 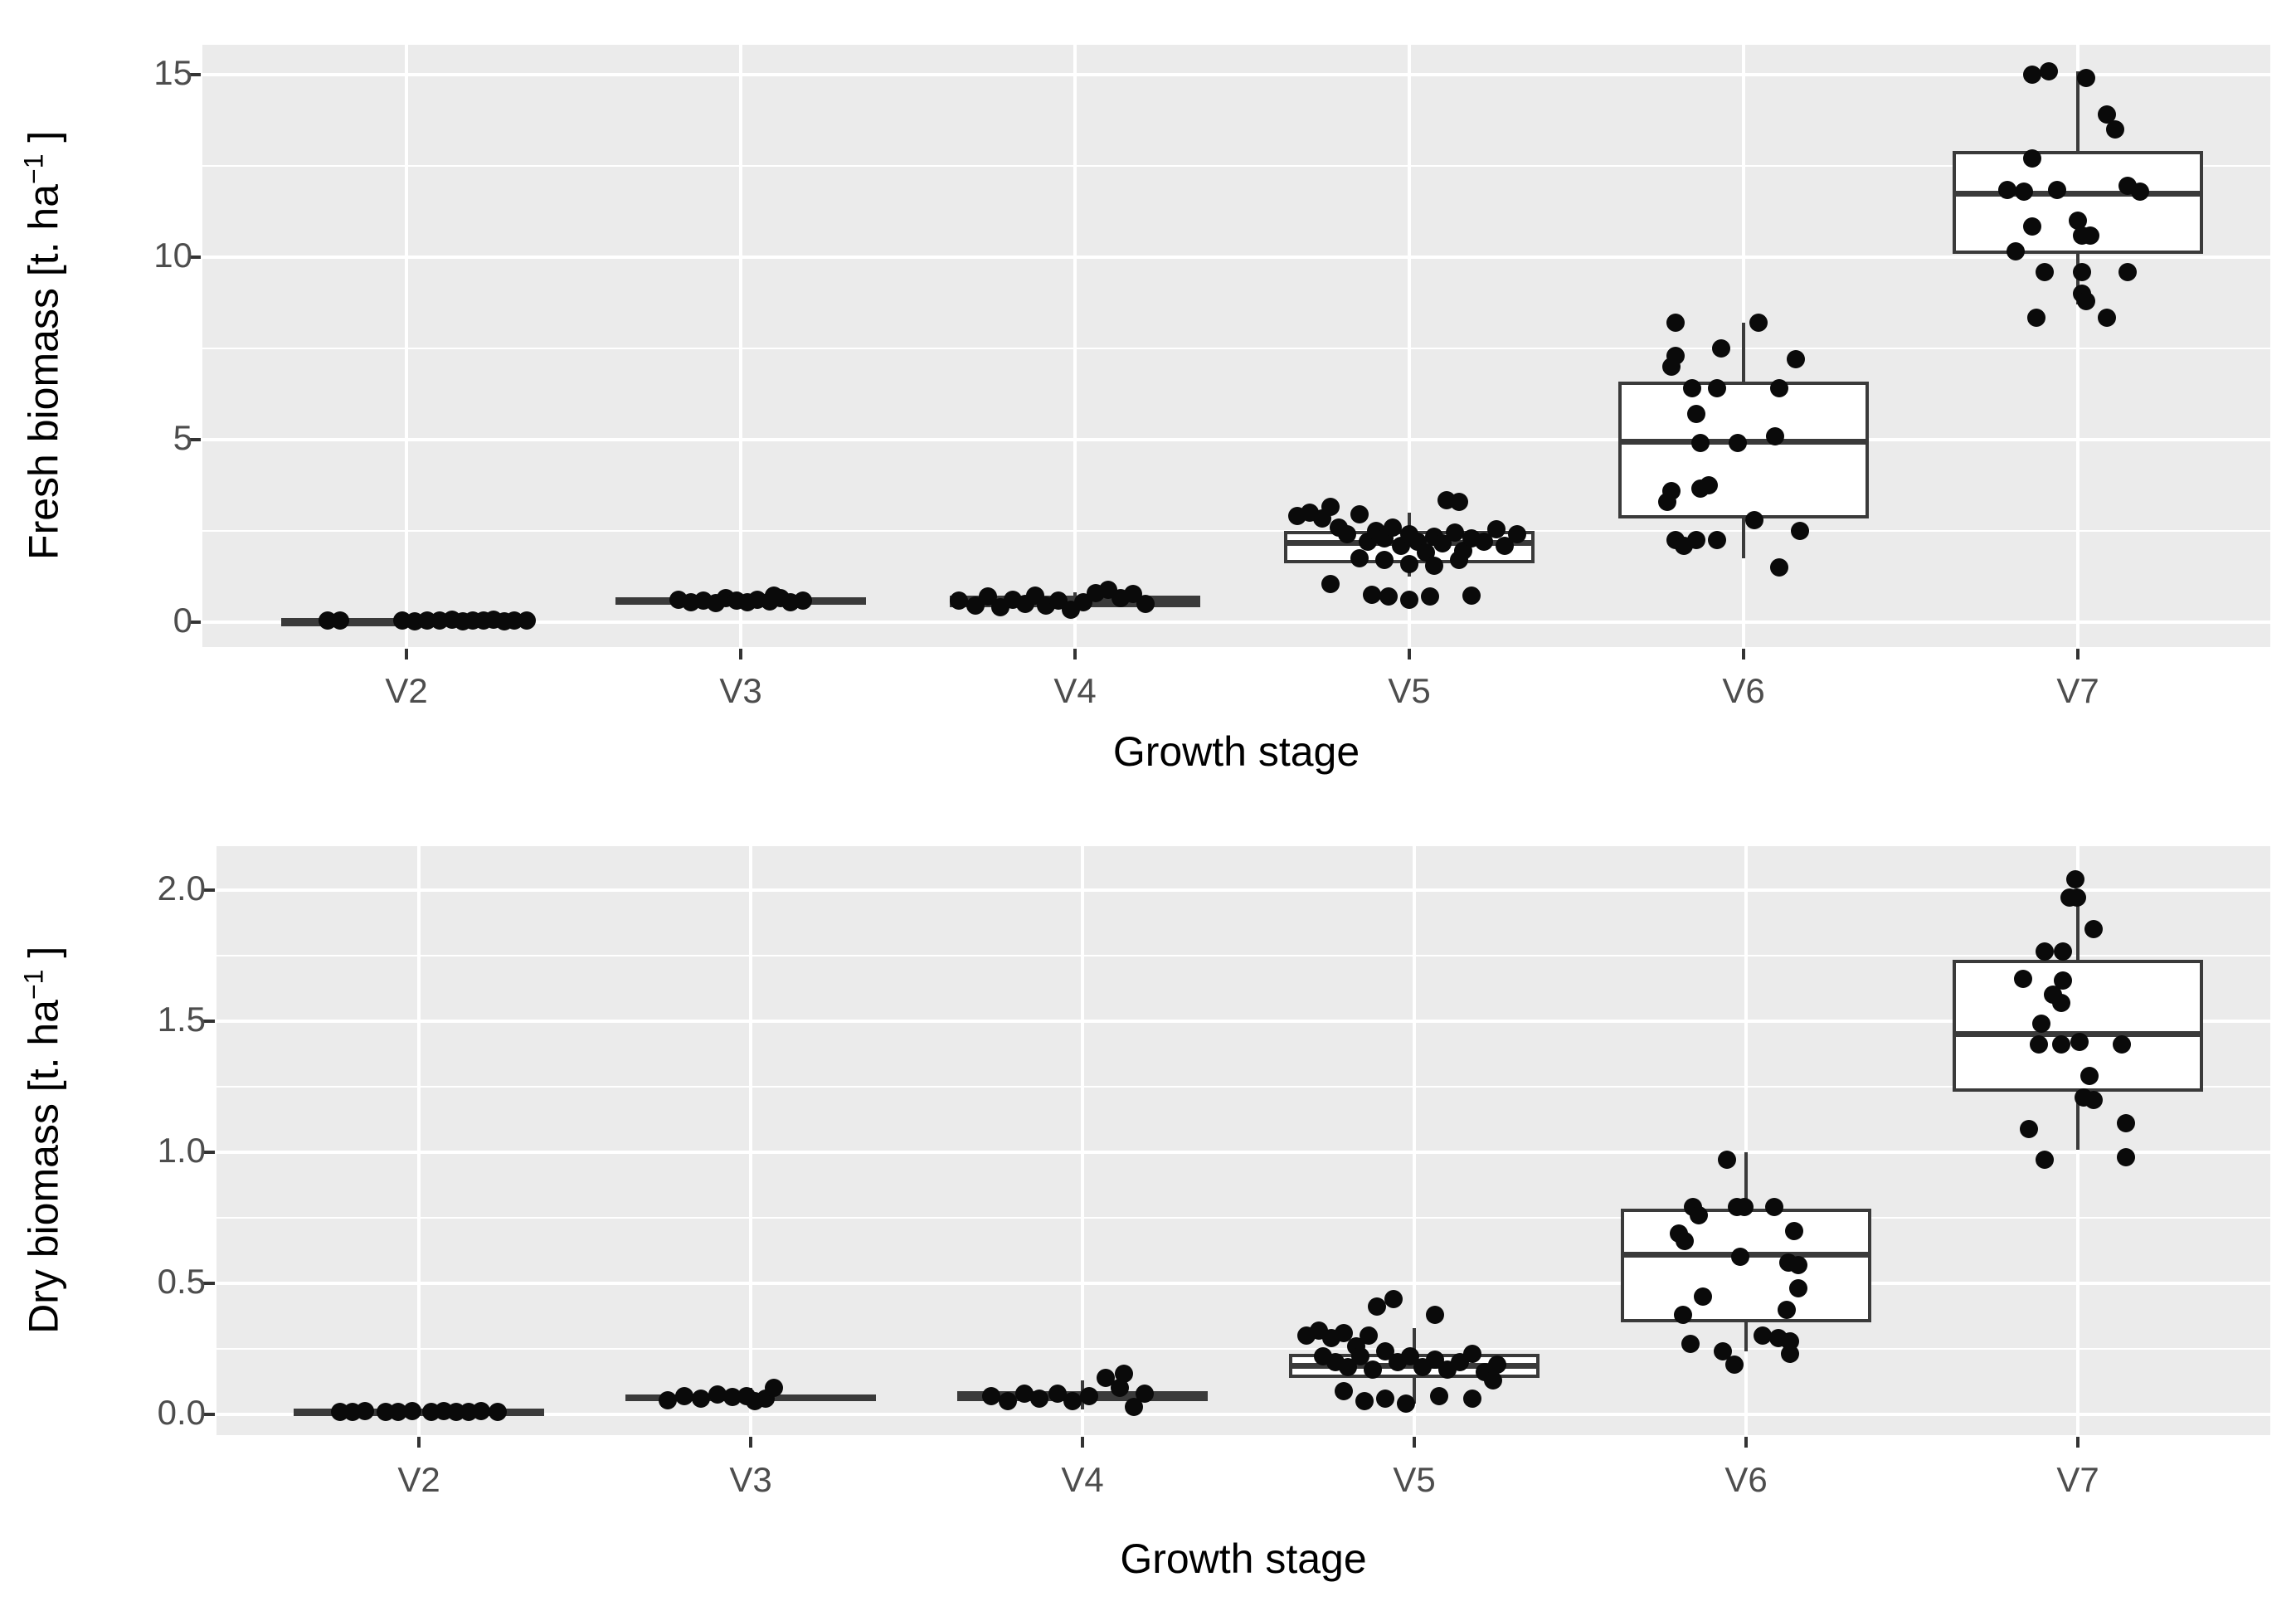 What do you see at coordinates (1415, 1479) in the screenshot?
I see `x-tick-label-V5: V5` at bounding box center [1415, 1479].